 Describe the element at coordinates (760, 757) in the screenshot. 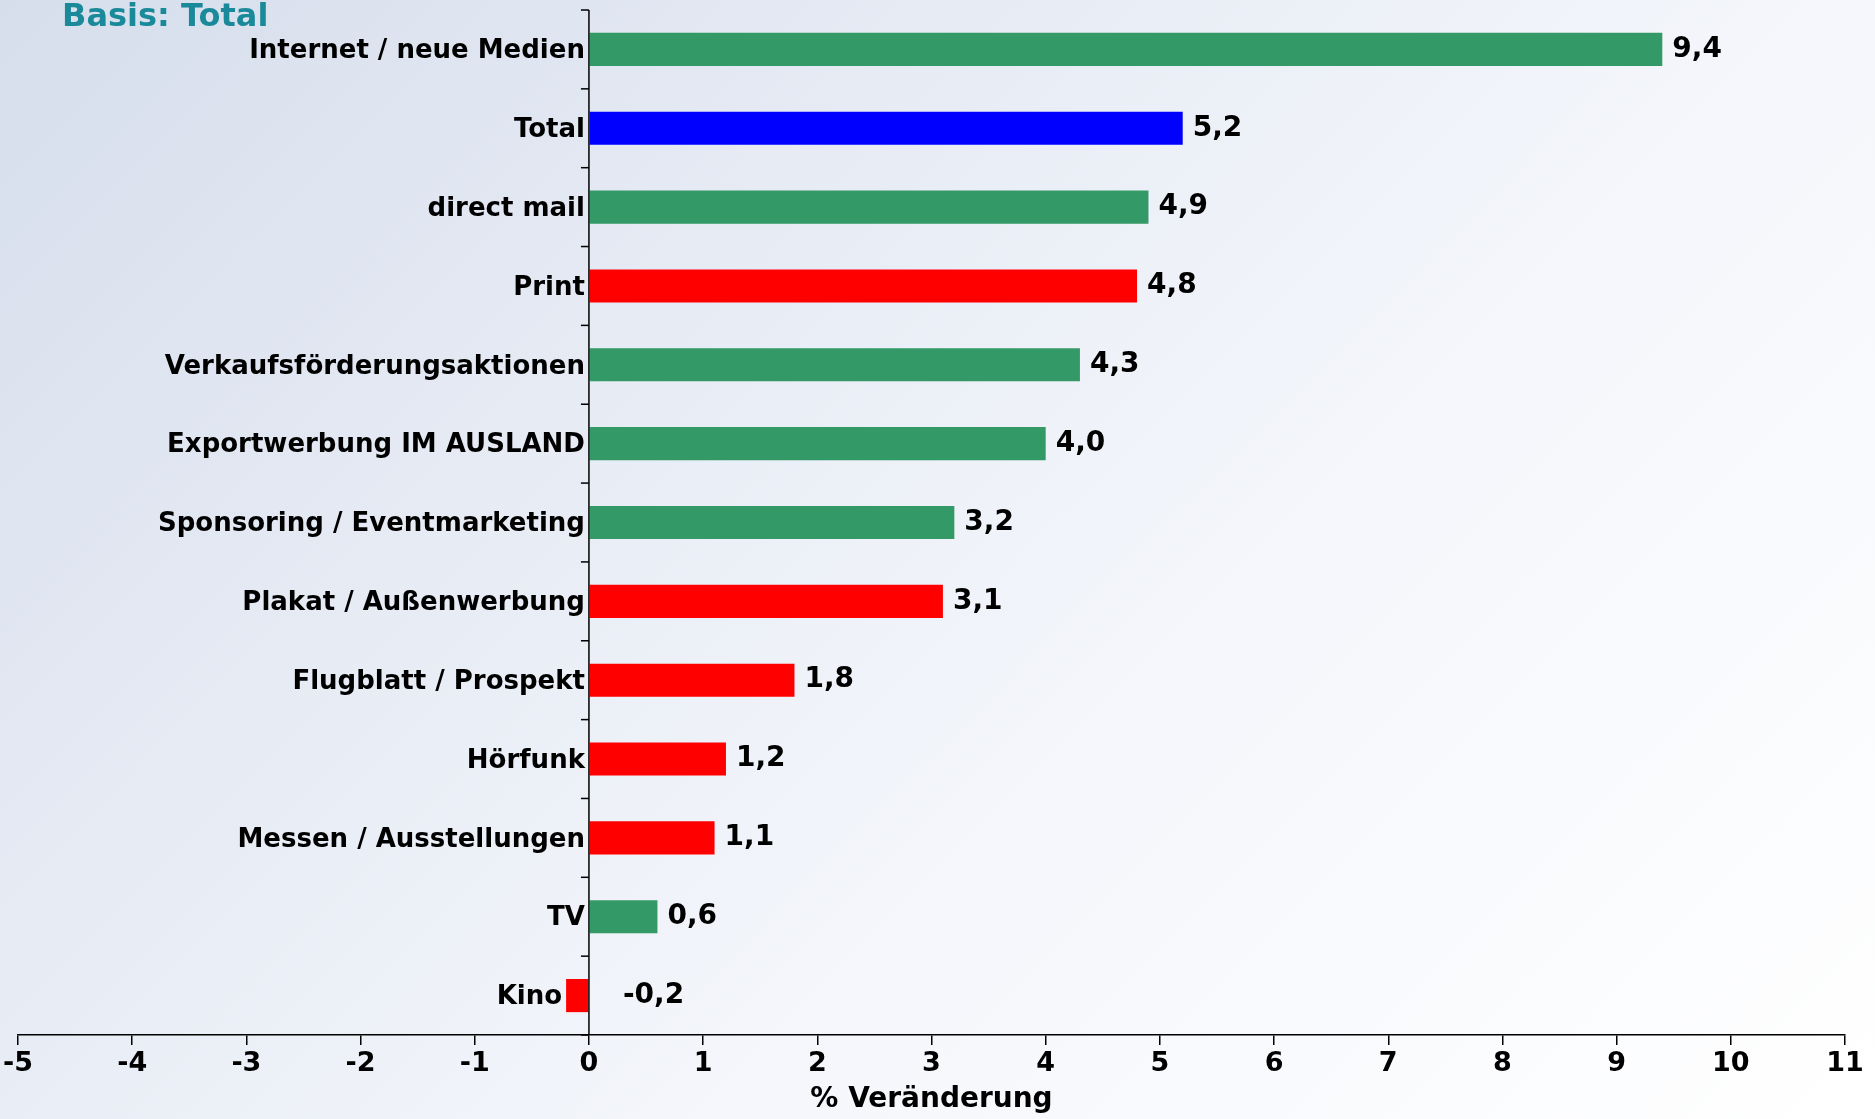

I see `data-label: 1,2` at that location.